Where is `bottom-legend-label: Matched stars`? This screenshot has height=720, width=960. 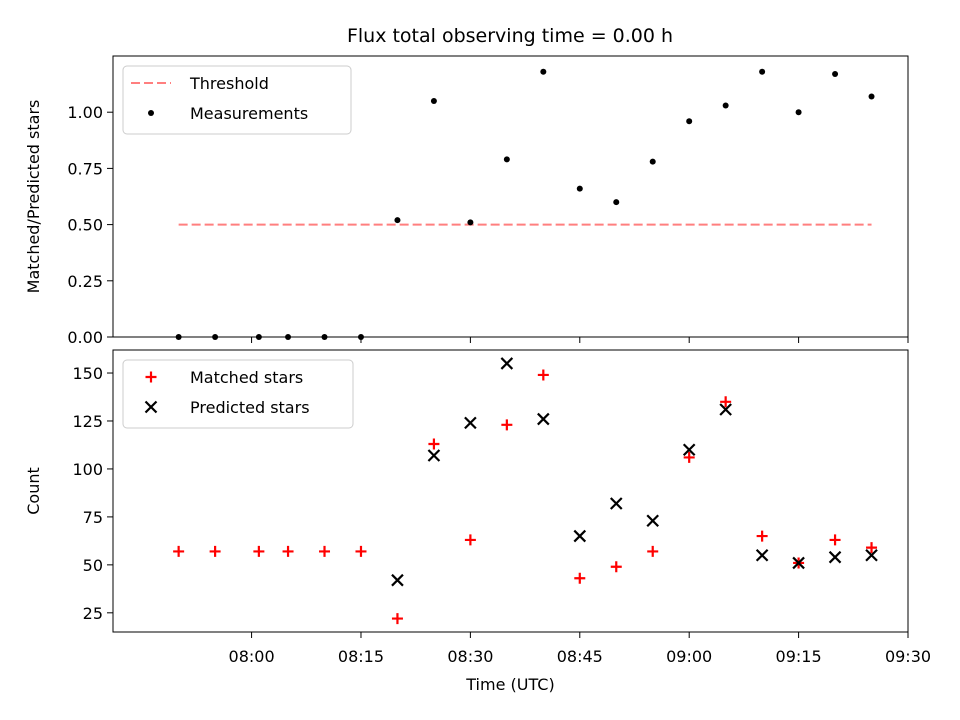
bottom-legend-label: Matched stars is located at coordinates (246, 377).